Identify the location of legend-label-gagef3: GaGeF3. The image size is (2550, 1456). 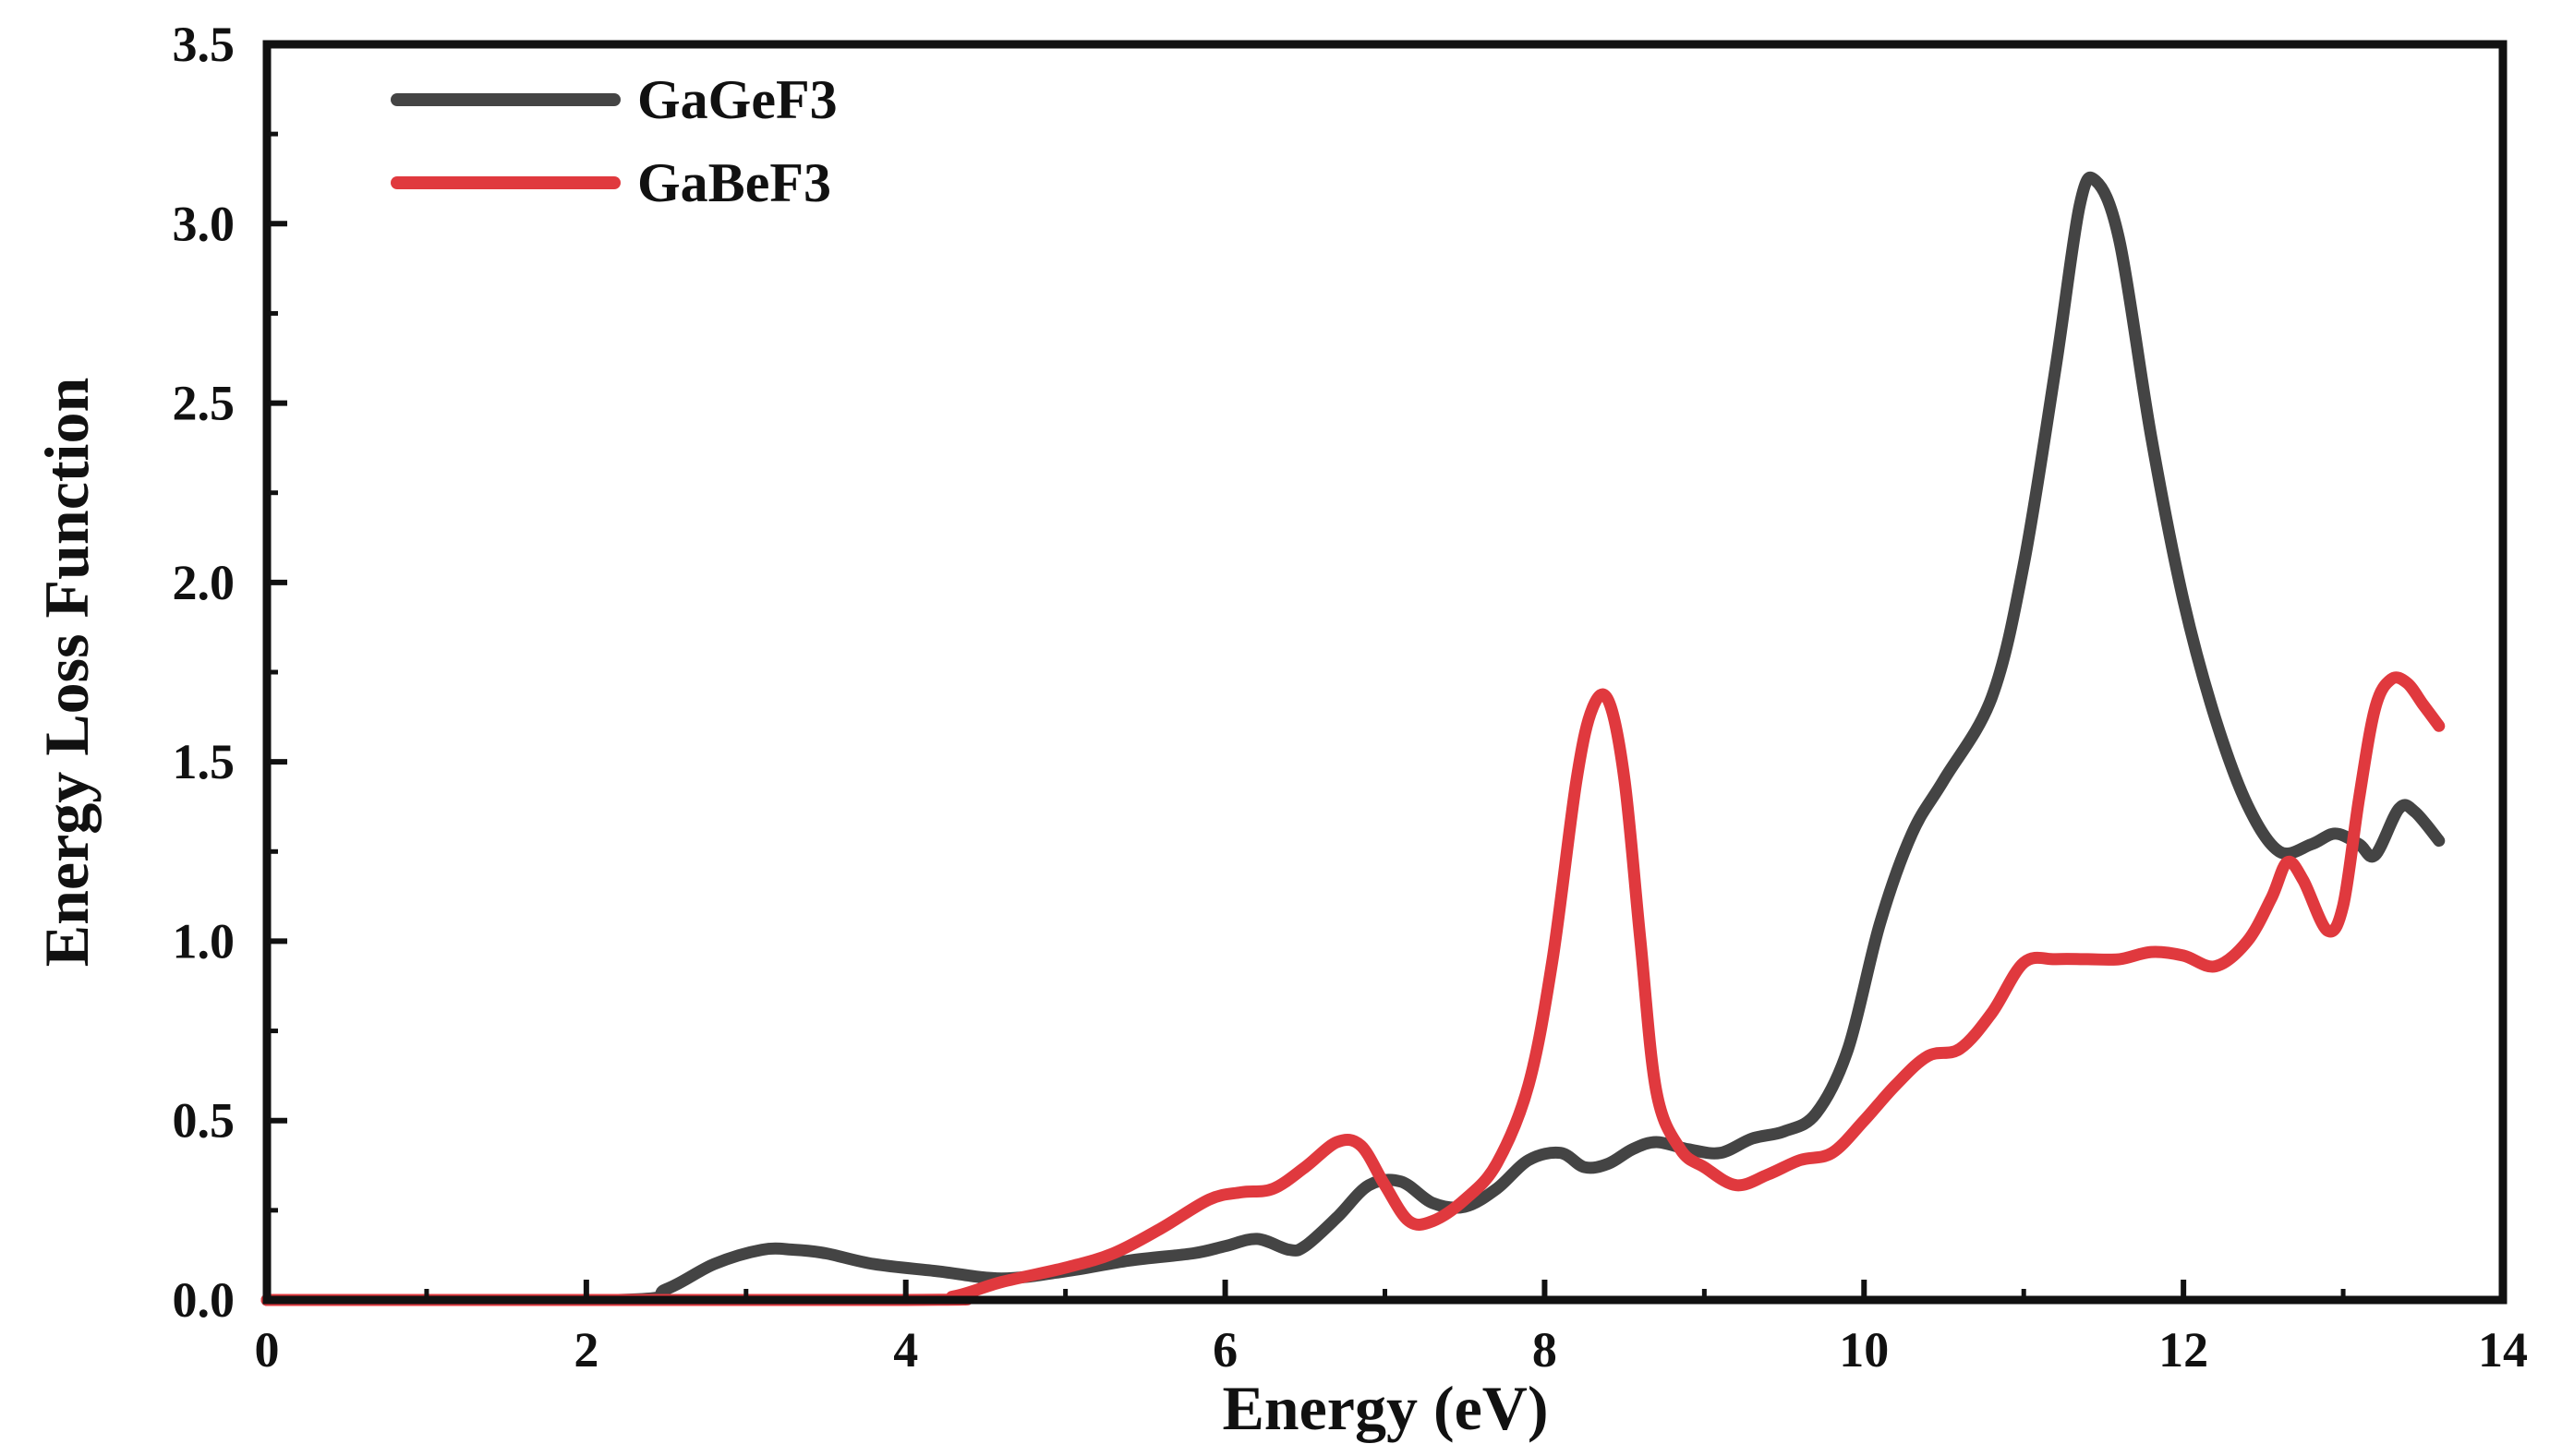
(737, 99).